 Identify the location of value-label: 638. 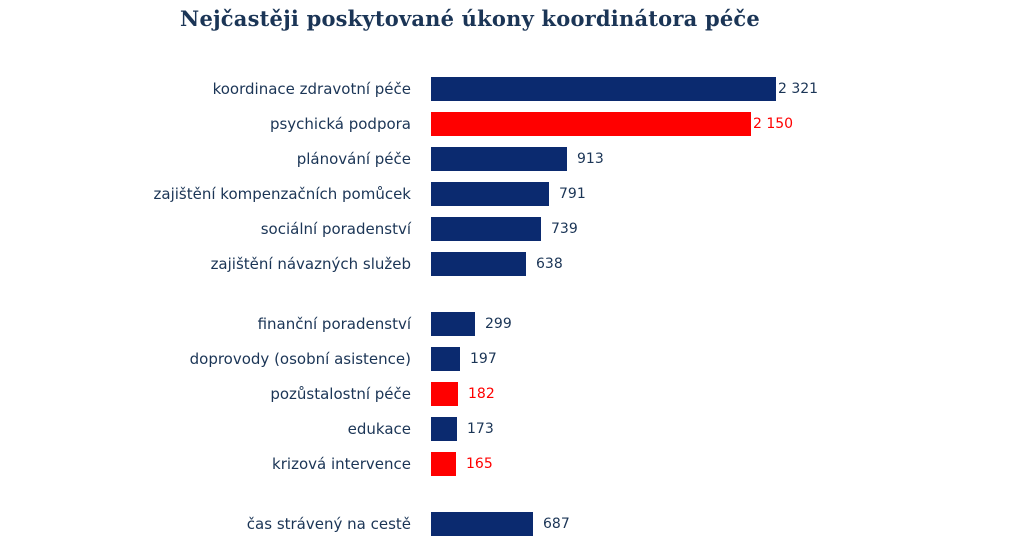
(549, 264).